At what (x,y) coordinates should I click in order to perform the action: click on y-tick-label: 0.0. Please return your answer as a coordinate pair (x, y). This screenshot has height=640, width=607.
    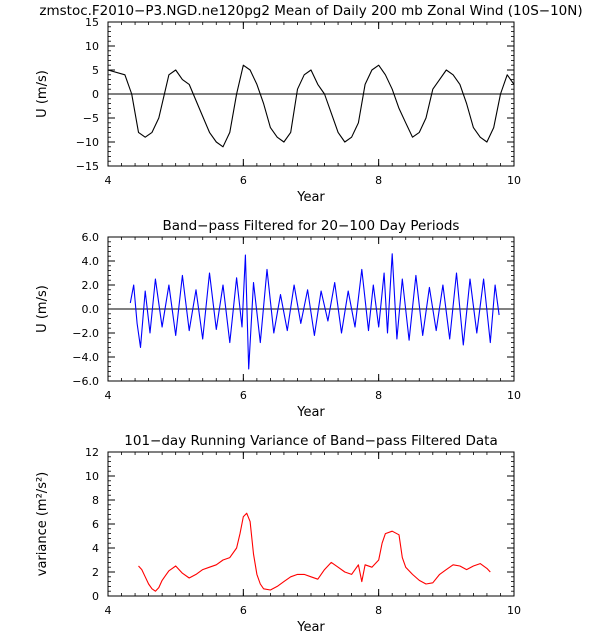
    Looking at the image, I should click on (91, 309).